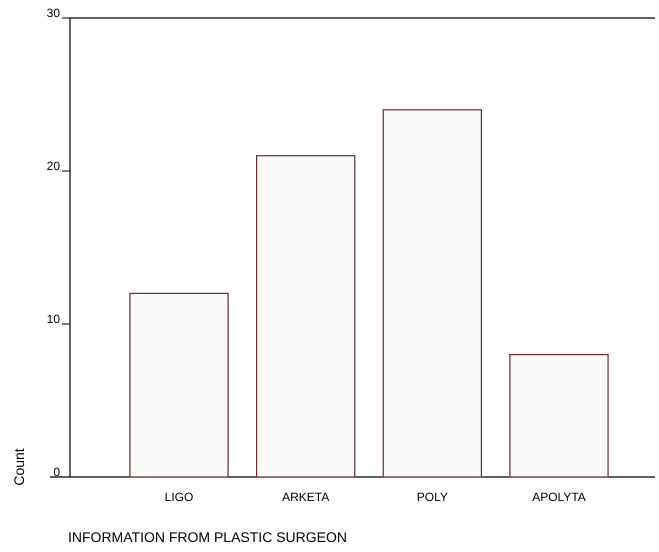 Image resolution: width=659 pixels, height=552 pixels. Describe the element at coordinates (179, 497) in the screenshot. I see `x-tick-label: LIGO` at that location.